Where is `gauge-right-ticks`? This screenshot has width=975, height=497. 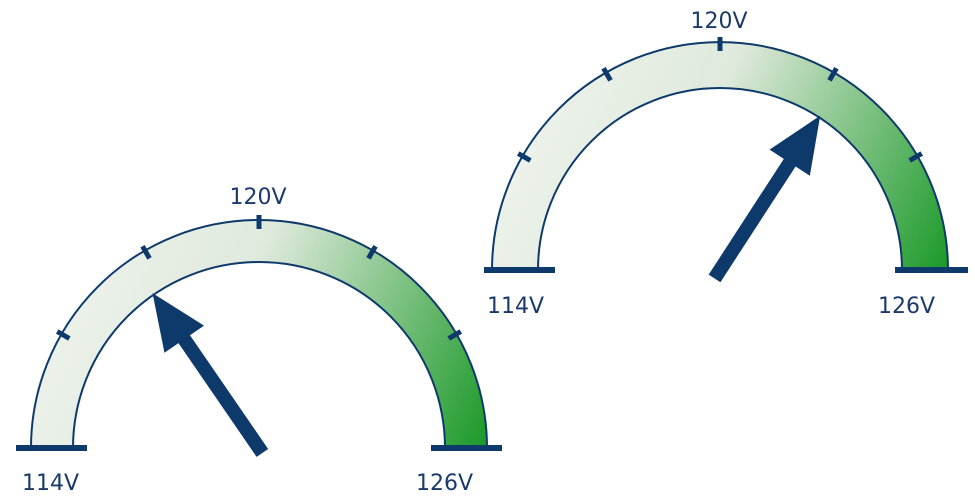
gauge-right-ticks is located at coordinates (720, 100).